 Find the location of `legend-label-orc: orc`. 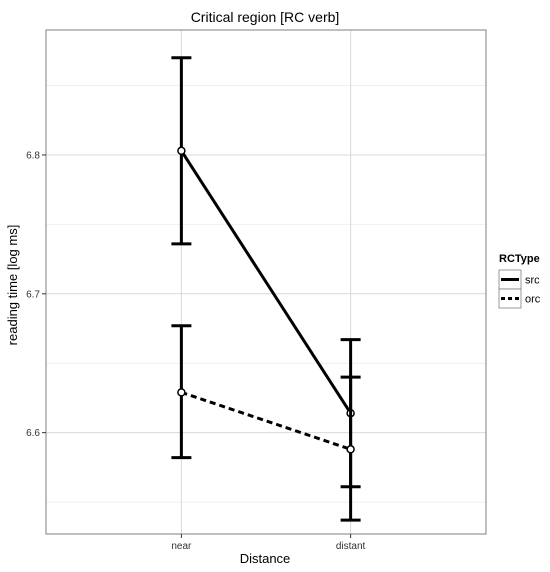

legend-label-orc: orc is located at coordinates (533, 300).